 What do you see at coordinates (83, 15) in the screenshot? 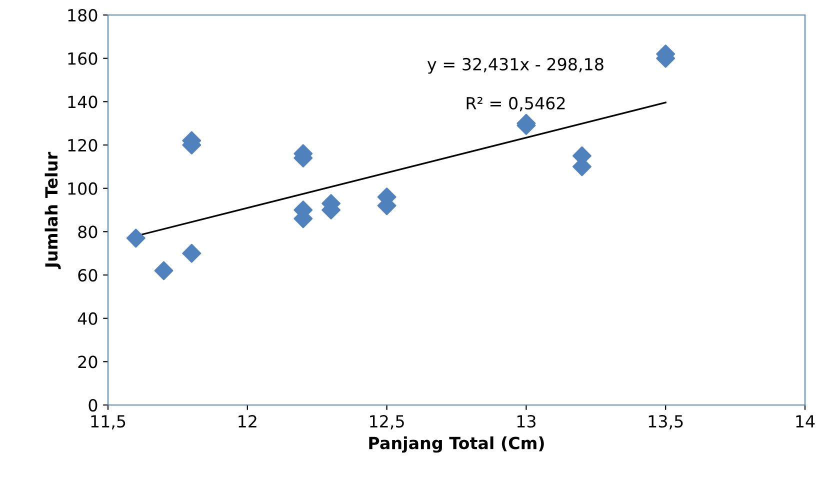
I see `y-tick-label: 180` at bounding box center [83, 15].